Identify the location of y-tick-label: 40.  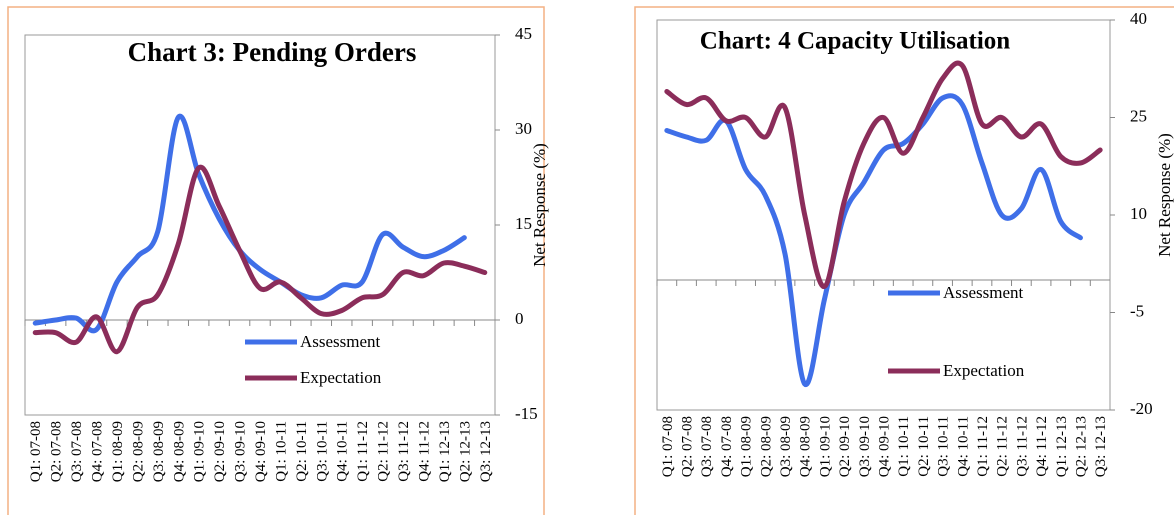
(1138, 18).